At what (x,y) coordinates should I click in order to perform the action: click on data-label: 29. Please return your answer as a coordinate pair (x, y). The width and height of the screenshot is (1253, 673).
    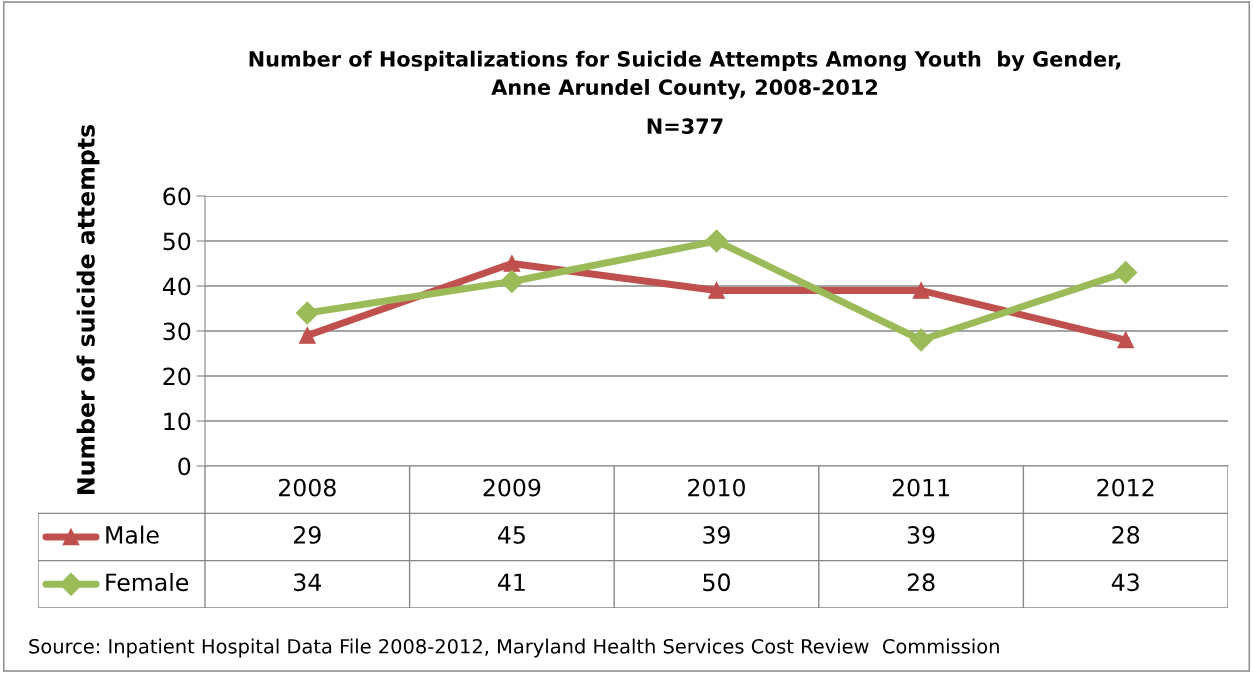
    Looking at the image, I should click on (307, 534).